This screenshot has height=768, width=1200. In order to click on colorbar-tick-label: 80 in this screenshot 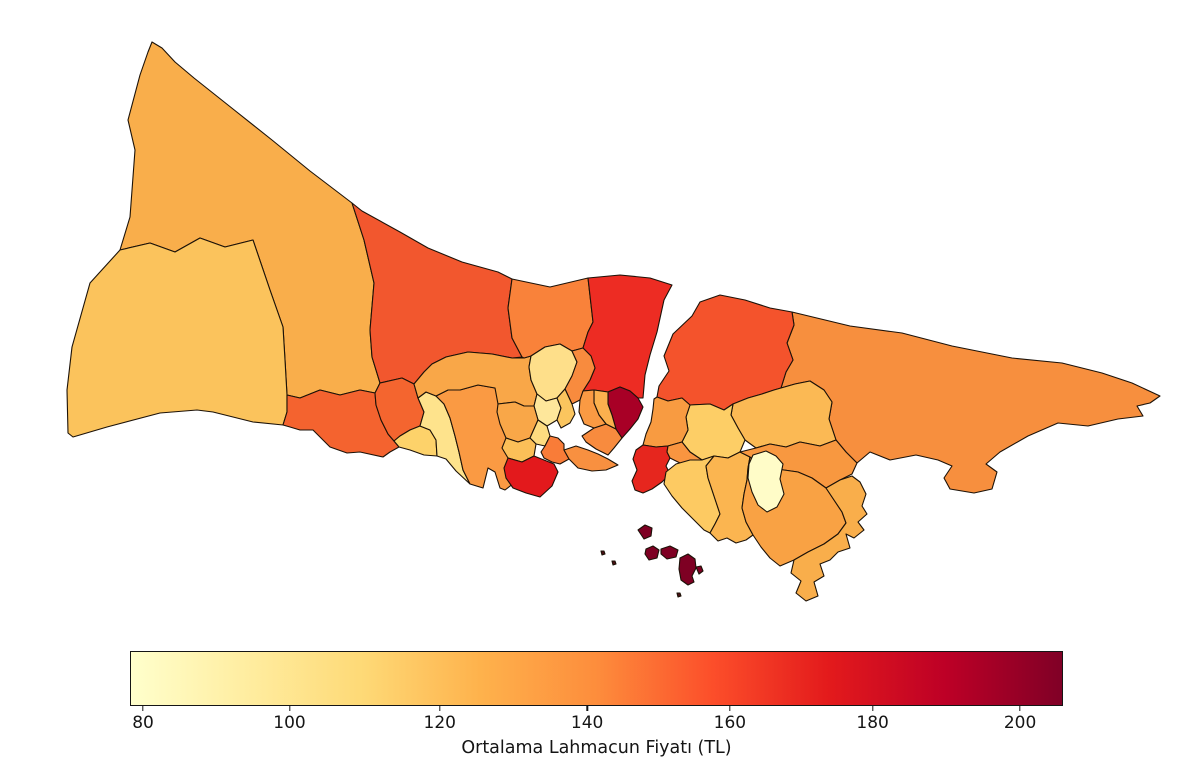, I will do `click(143, 723)`.